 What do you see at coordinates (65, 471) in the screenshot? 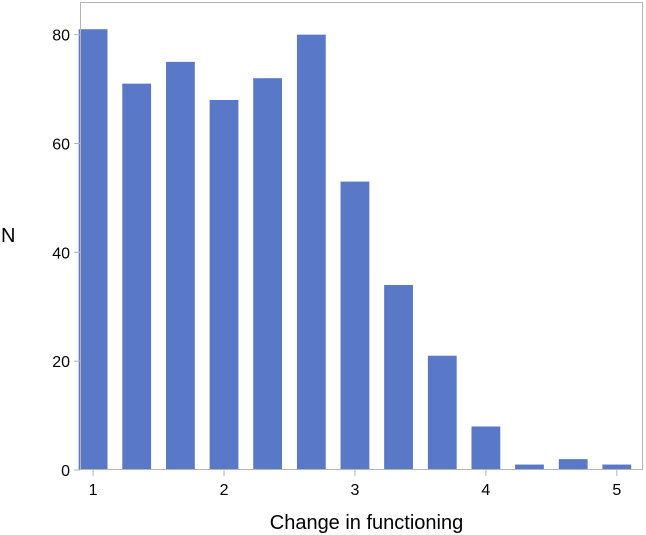
I see `y-tick-label-0: 0` at bounding box center [65, 471].